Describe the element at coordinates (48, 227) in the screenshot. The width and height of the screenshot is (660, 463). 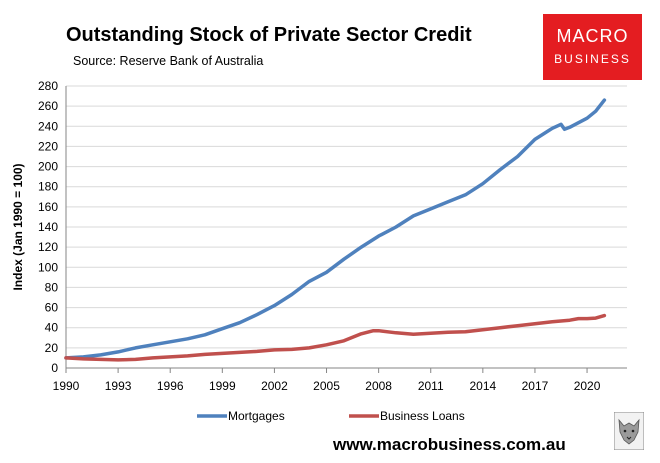
I see `y-tick-label: 140` at that location.